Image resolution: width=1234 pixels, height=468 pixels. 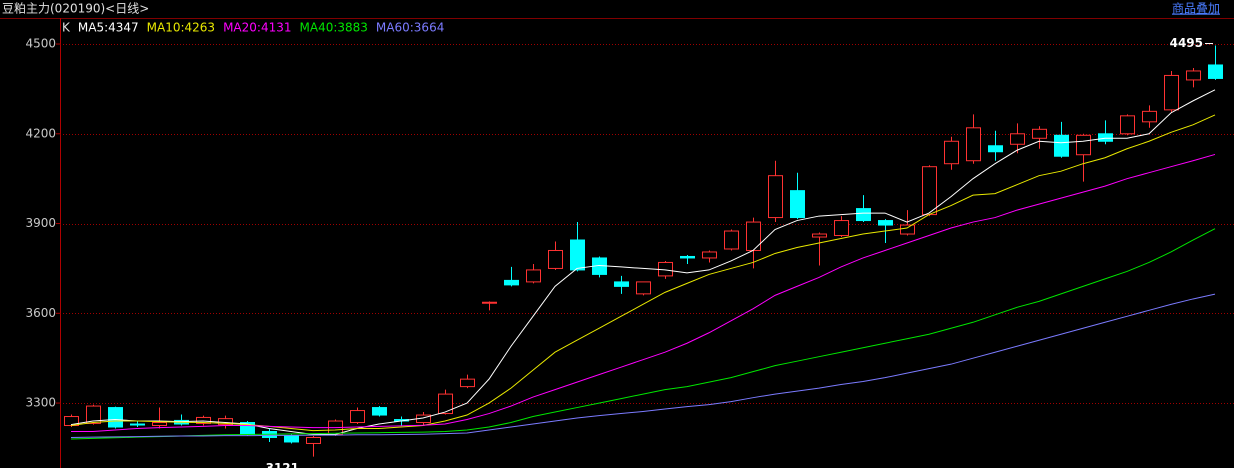 I want to click on legend-entry: MA60:3664, so click(x=410, y=28).